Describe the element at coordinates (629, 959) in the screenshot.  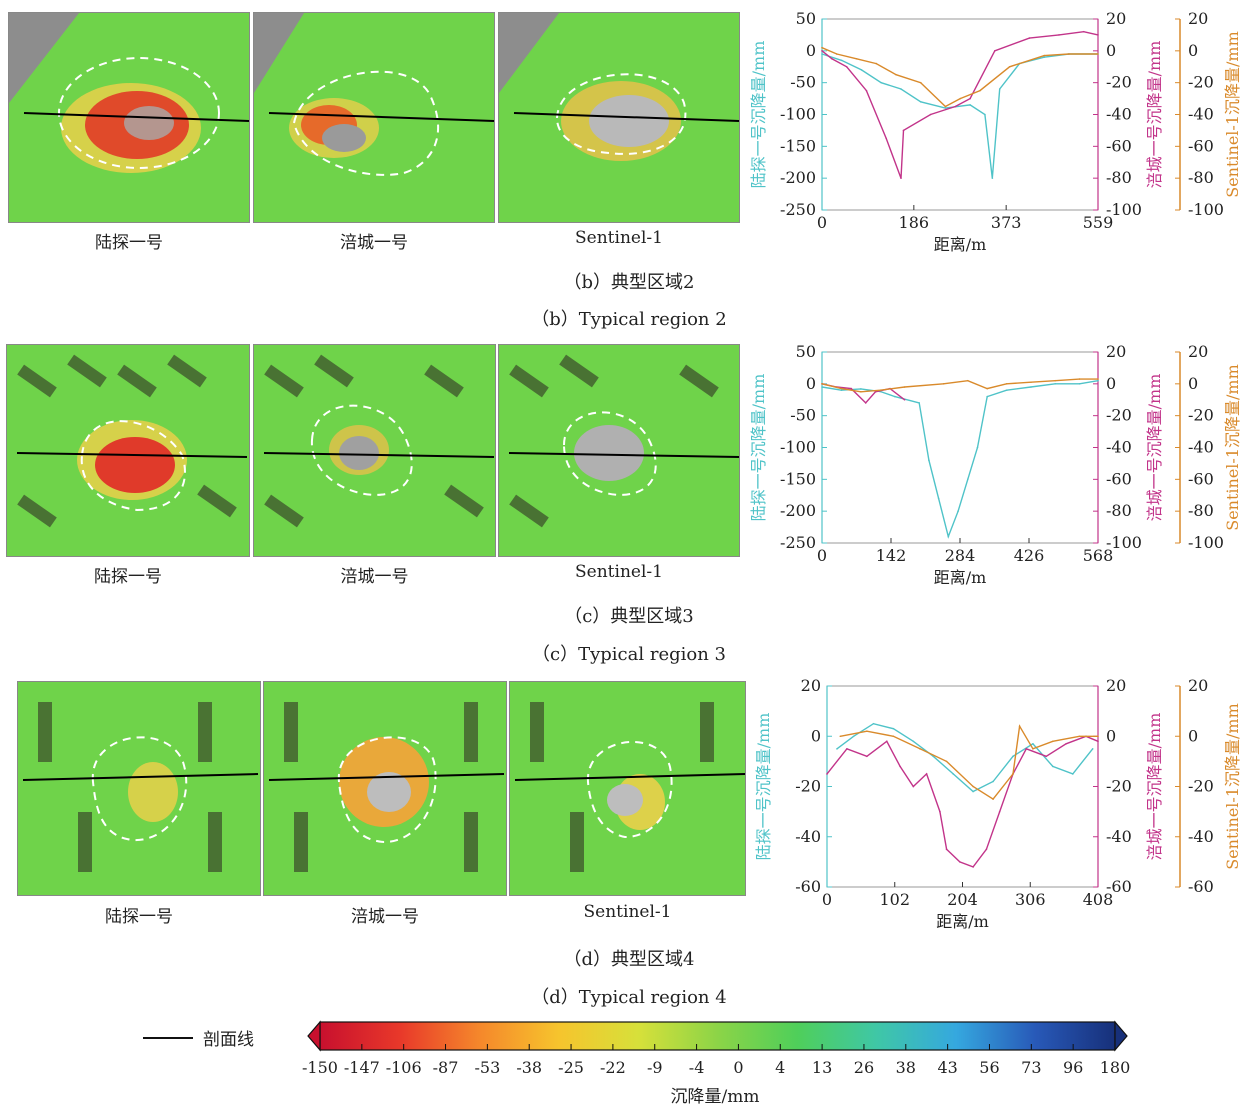
I see `caption-cn: （d）典型区域4` at that location.